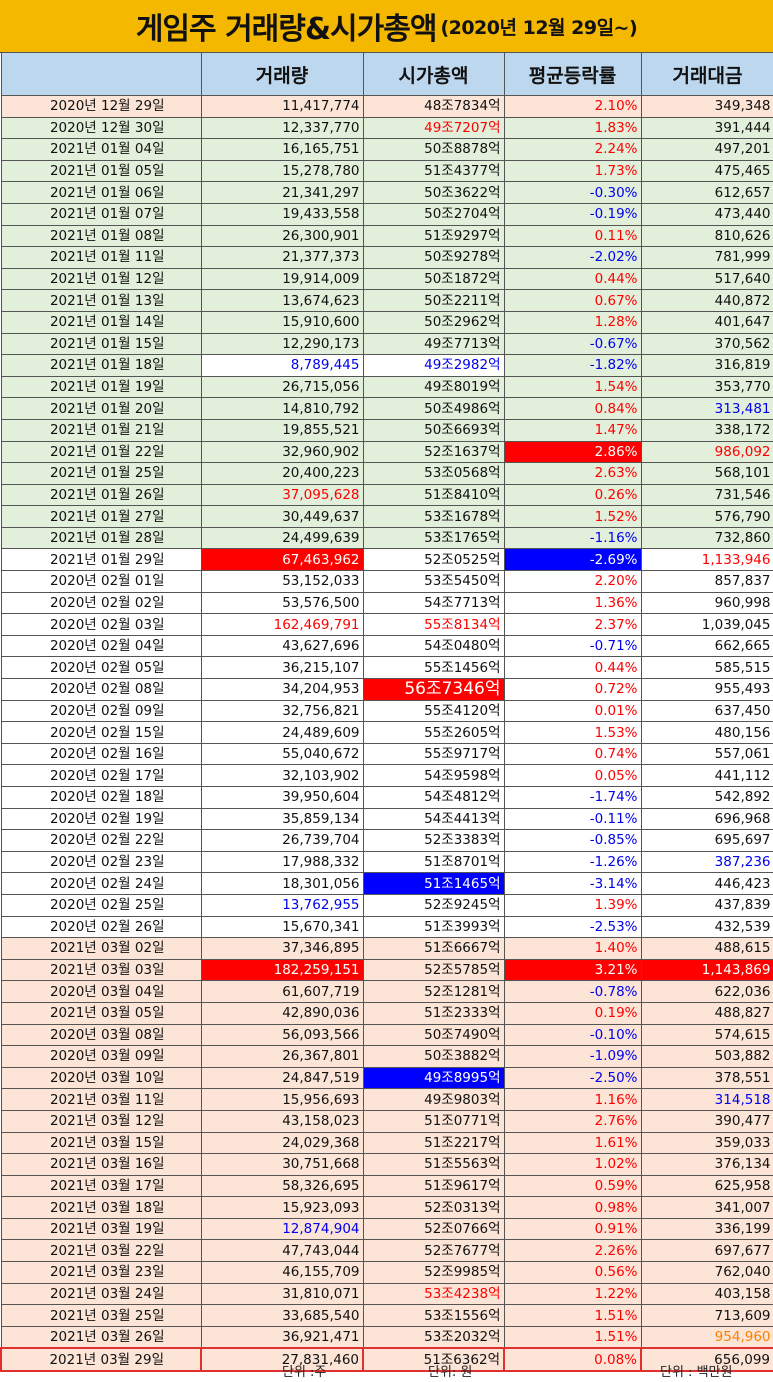 The width and height of the screenshot is (773, 1382). What do you see at coordinates (101, 1035) in the screenshot?
I see `date-cell: 2020년 03월 08일` at bounding box center [101, 1035].